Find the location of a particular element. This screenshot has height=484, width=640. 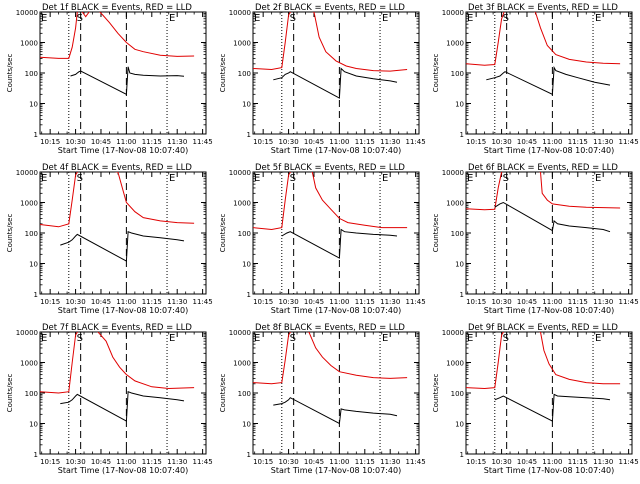

chart-title: Det 3f BLACK = Events, RED = LLD is located at coordinates (543, 8).